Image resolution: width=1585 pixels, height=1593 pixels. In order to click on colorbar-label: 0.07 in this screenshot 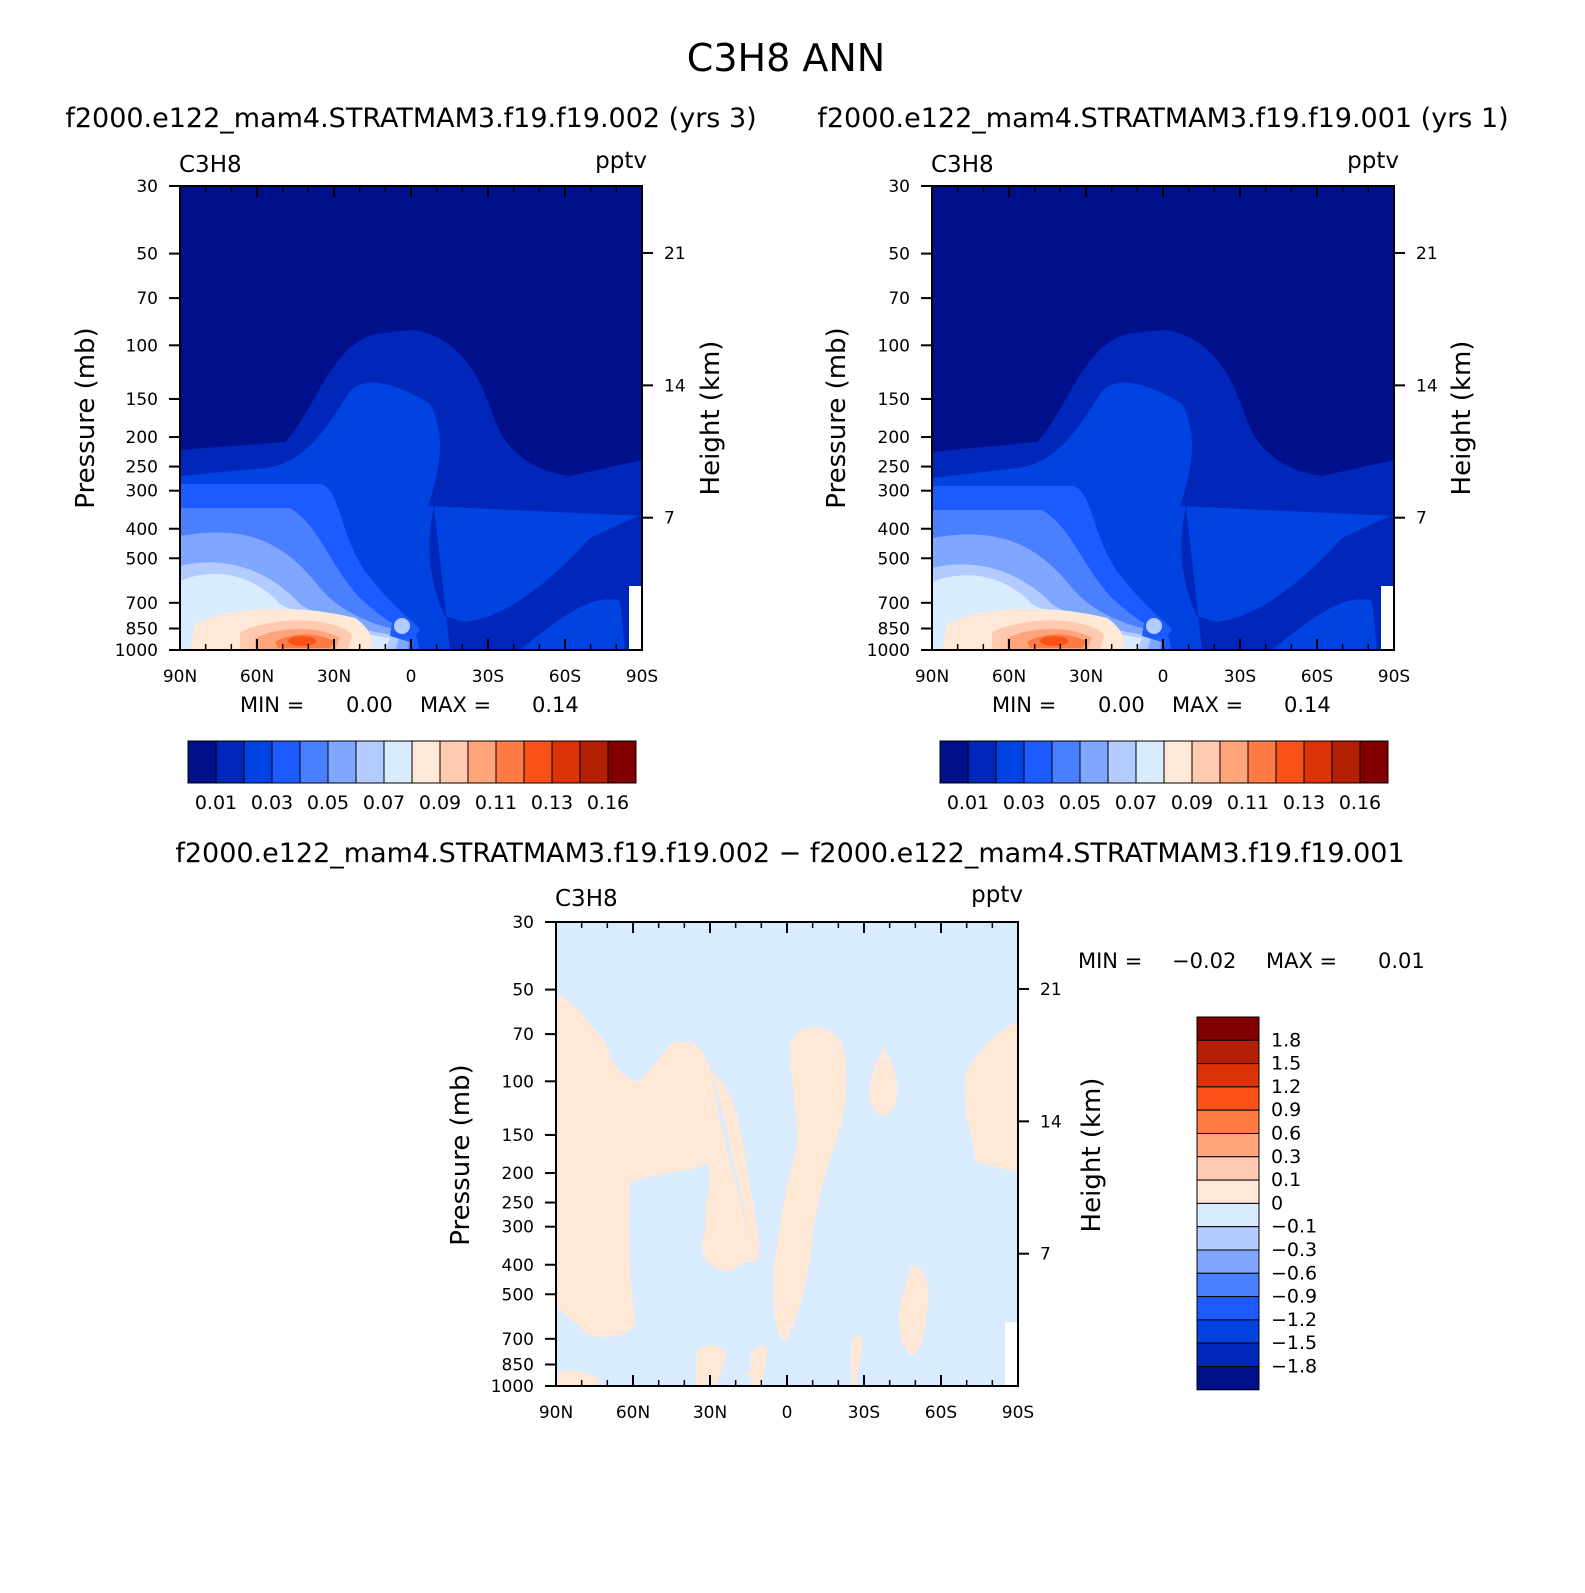, I will do `click(384, 803)`.